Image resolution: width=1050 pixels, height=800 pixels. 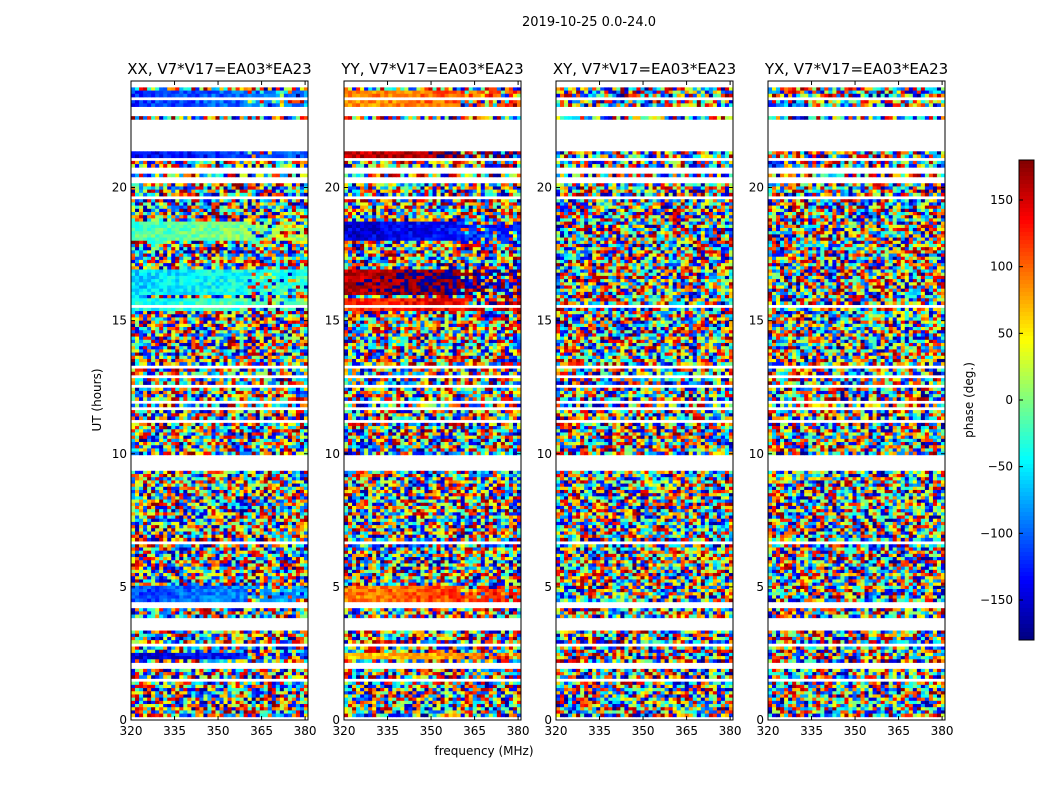 I want to click on y-axis-label: UT (hours), so click(x=97, y=399).